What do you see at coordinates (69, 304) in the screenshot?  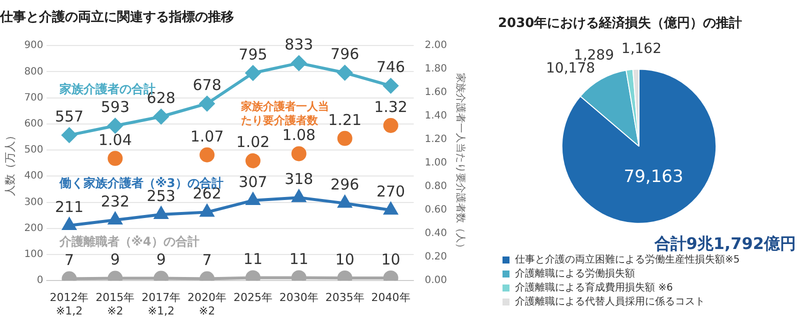 I see `x-tick-label: 2012年 ※1,2` at bounding box center [69, 304].